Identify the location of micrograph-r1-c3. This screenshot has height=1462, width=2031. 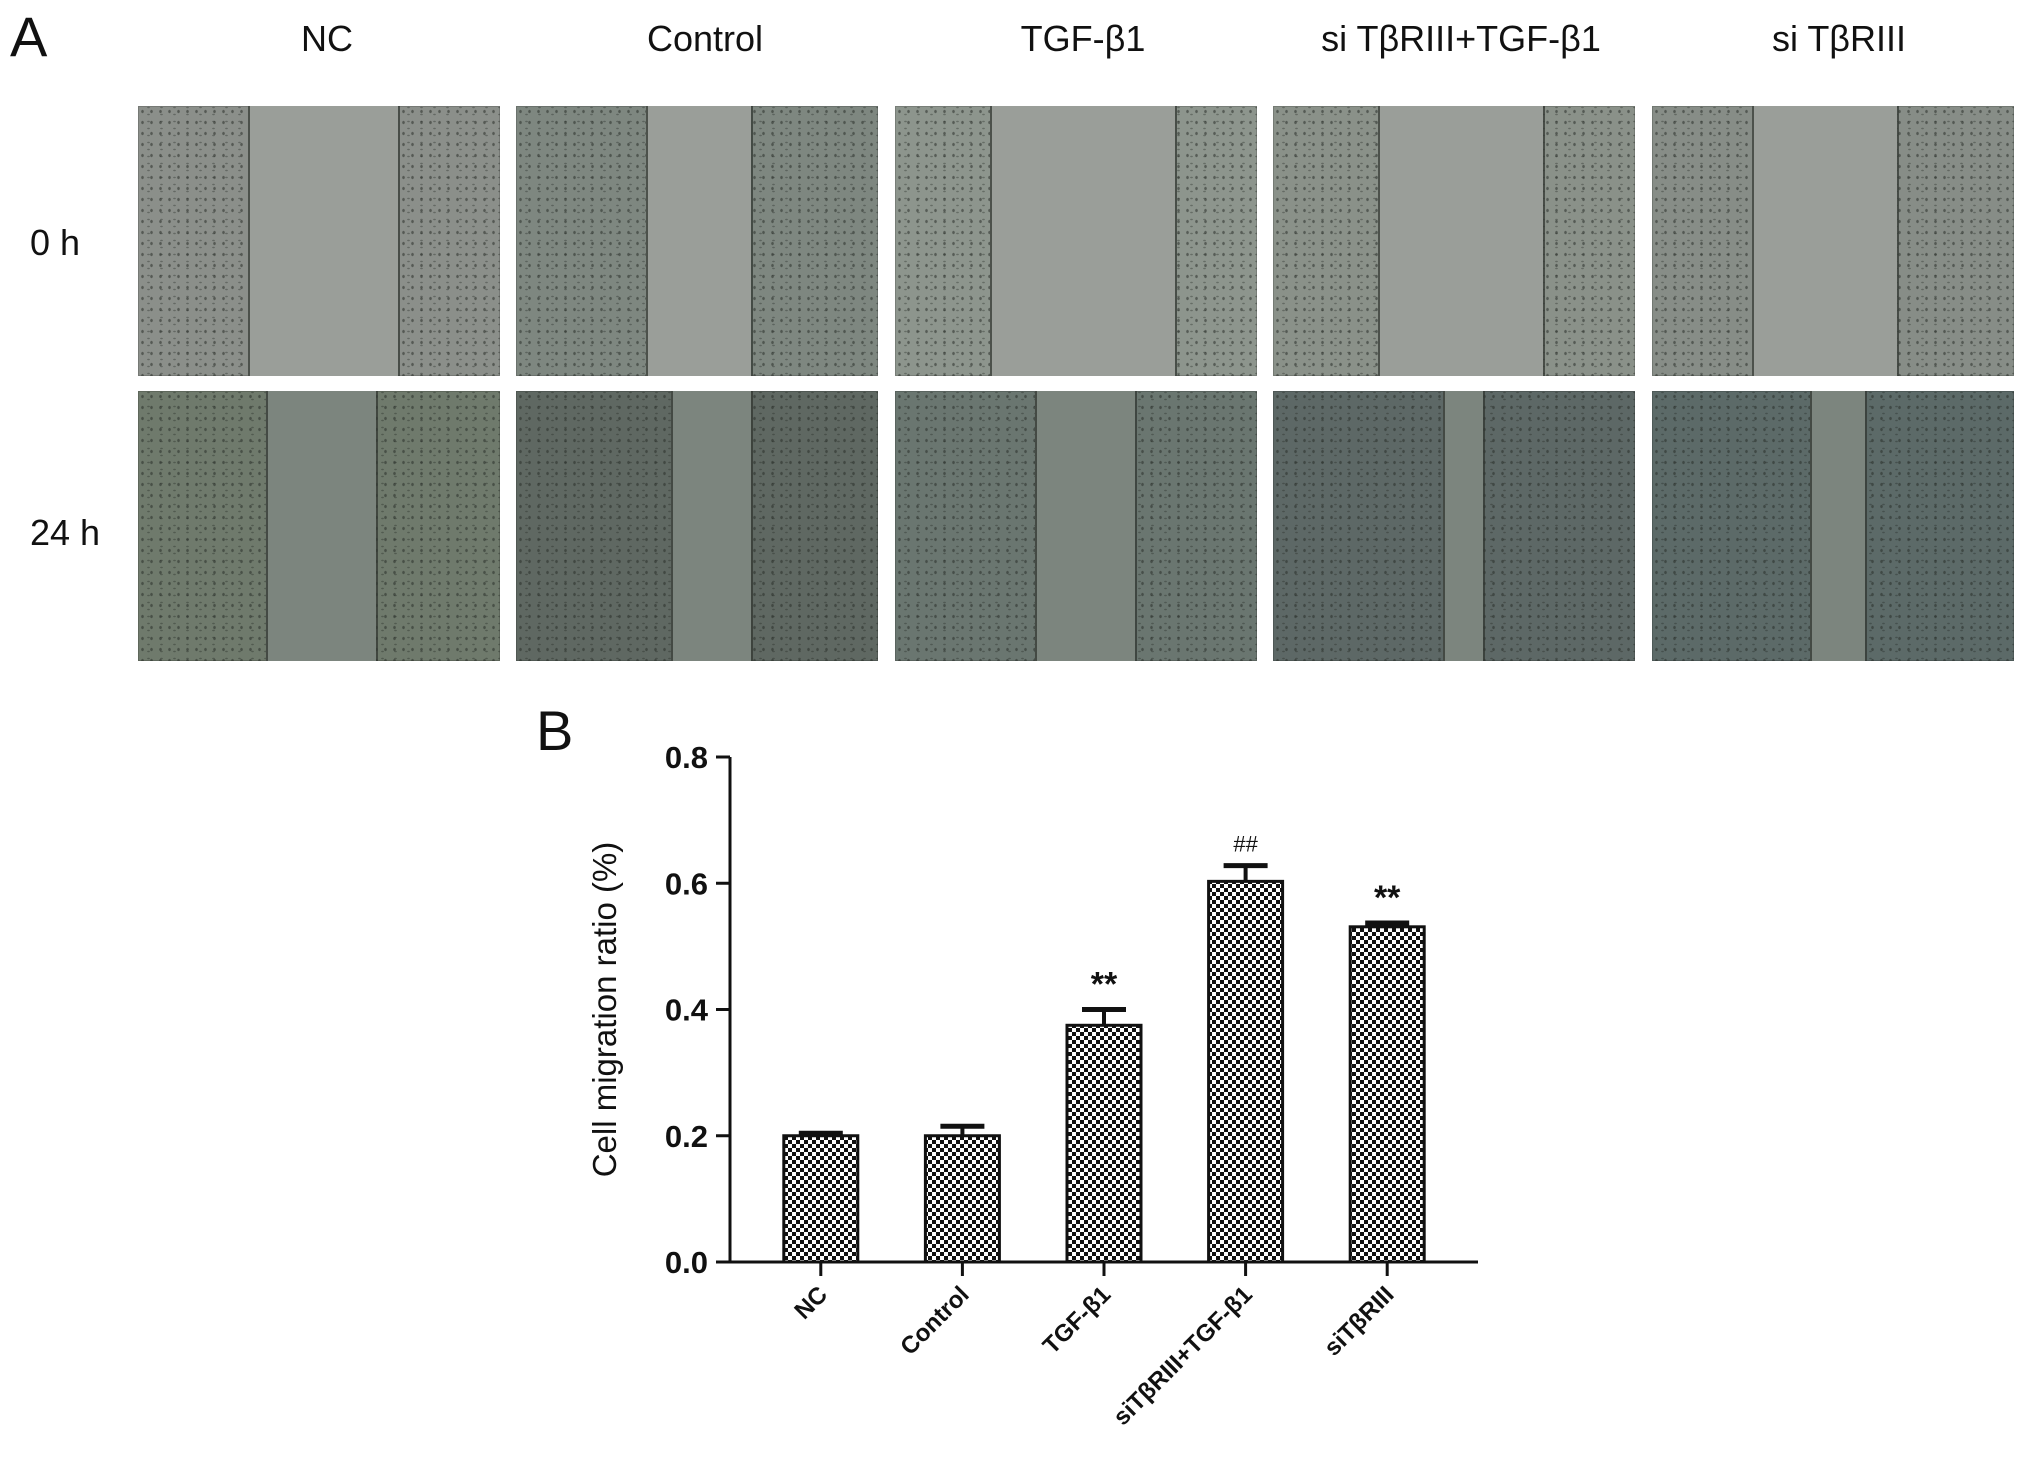
(1454, 526).